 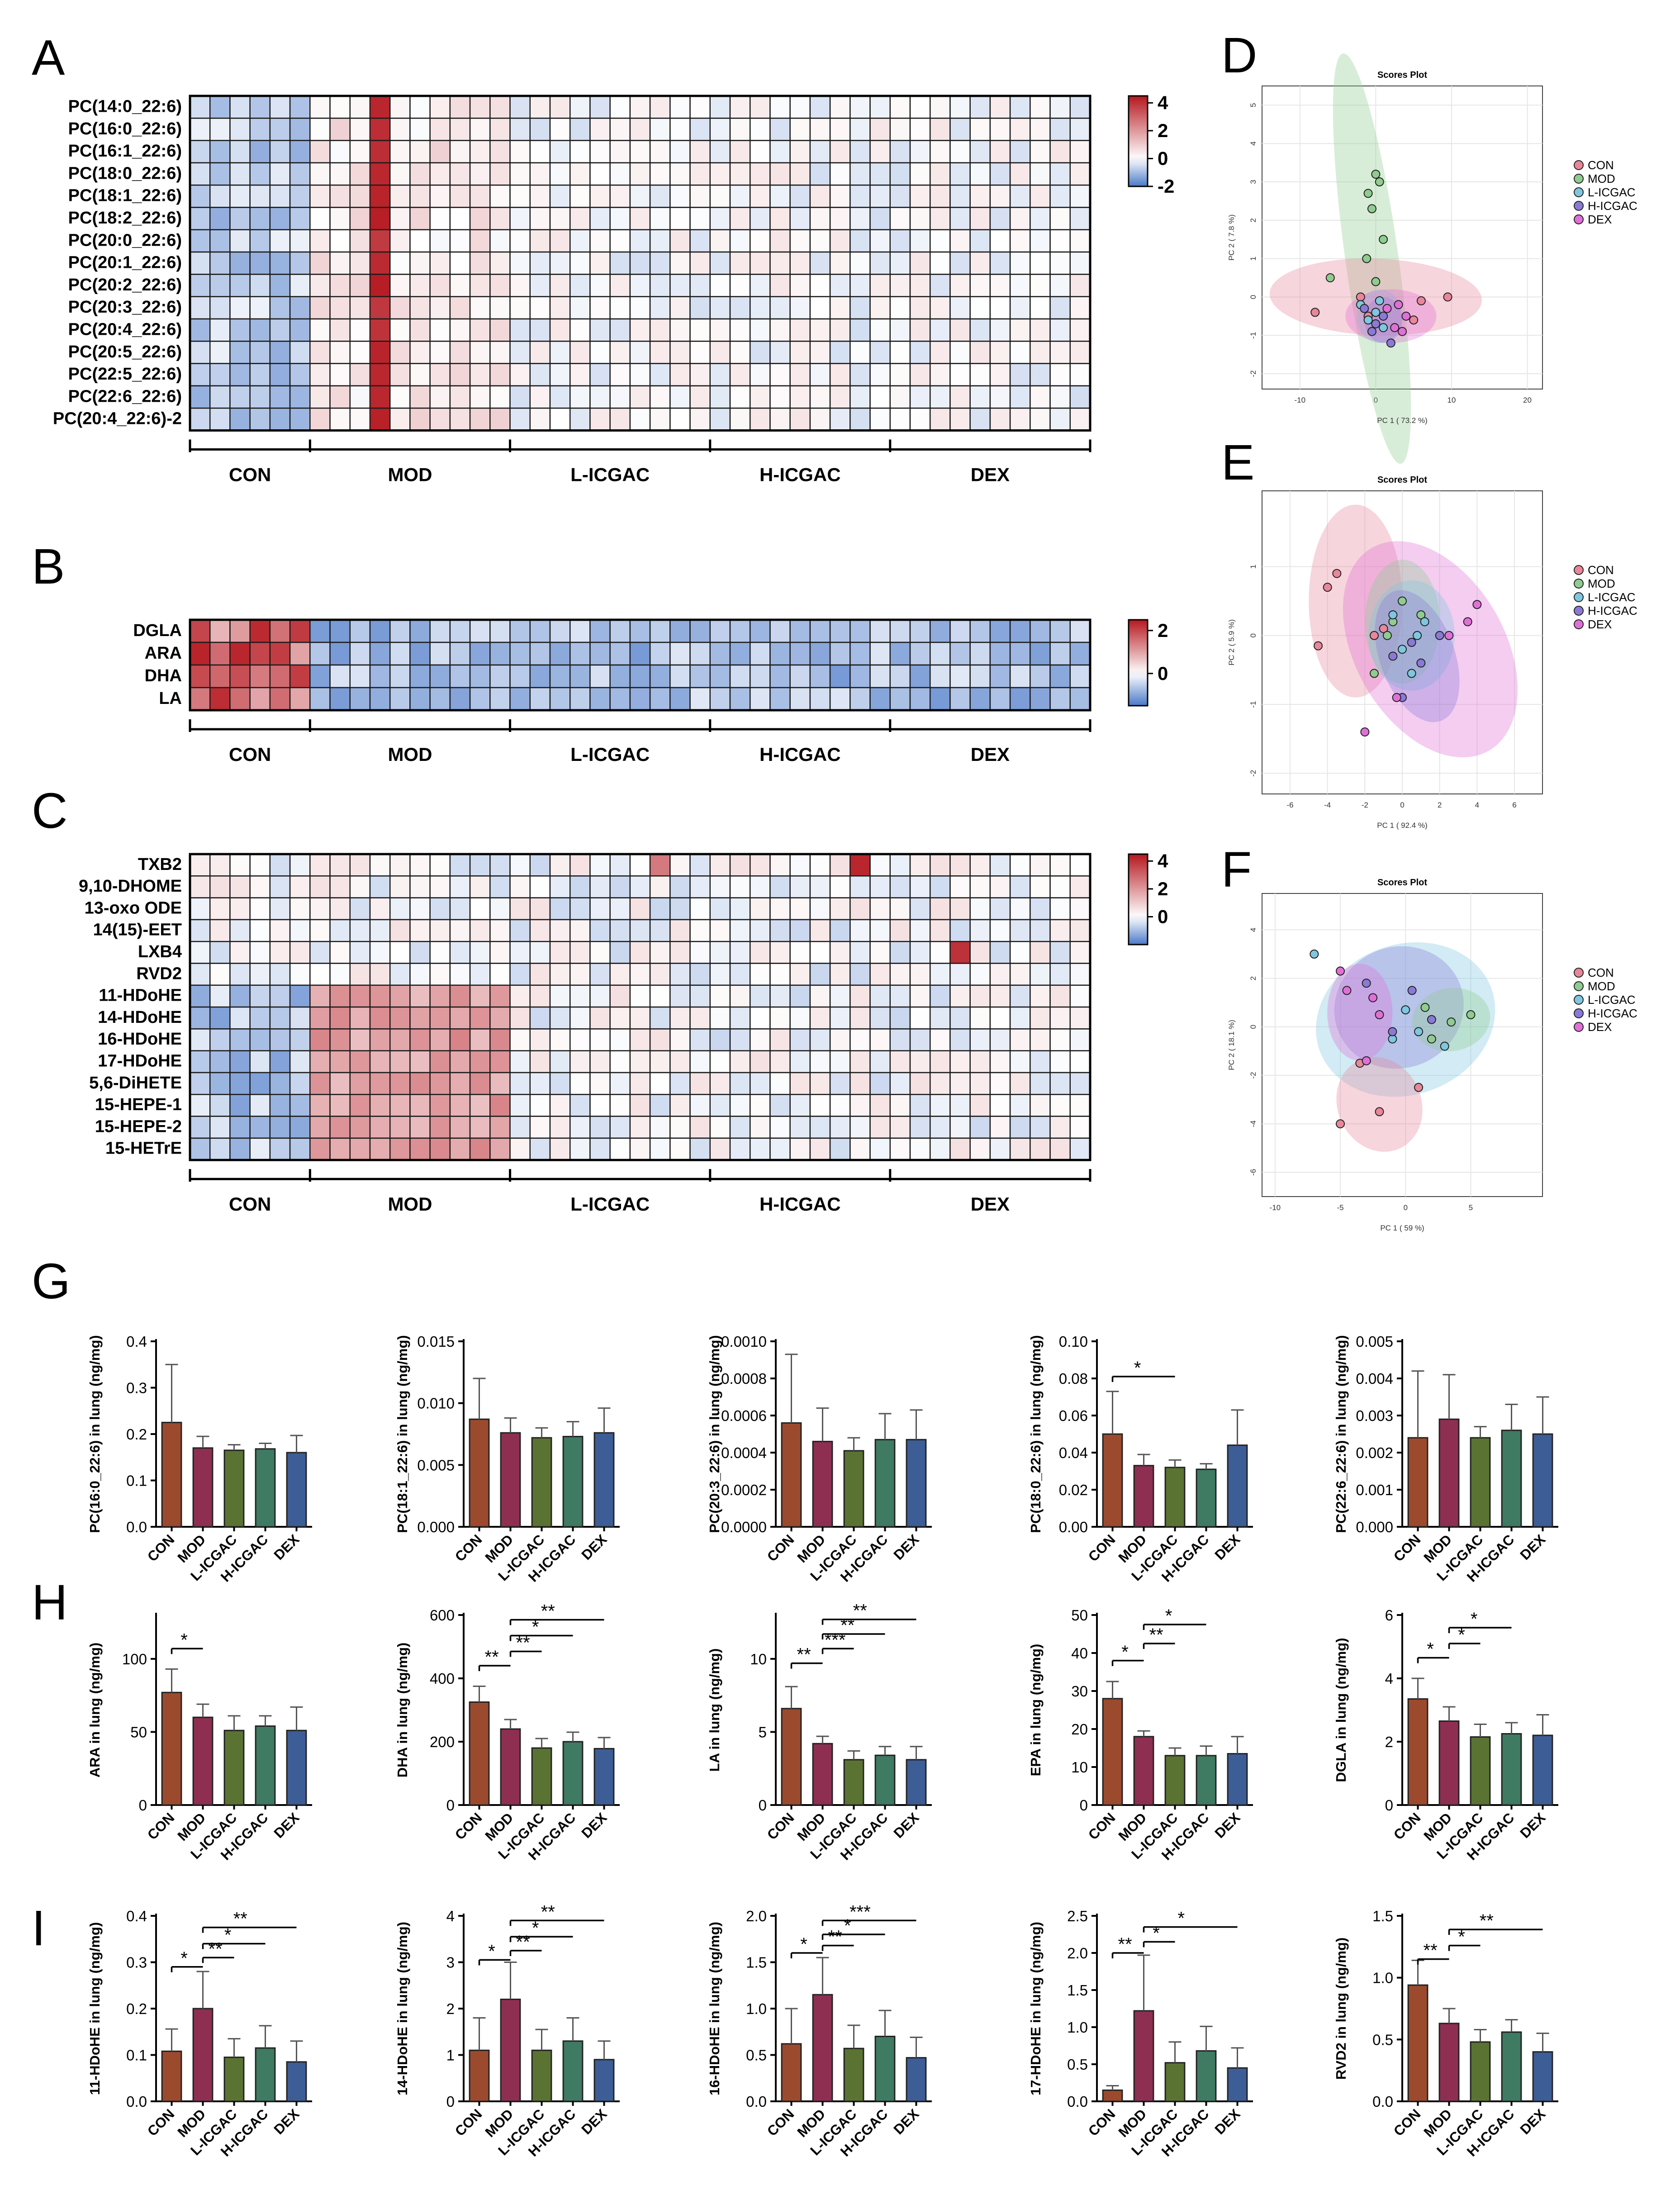 I want to click on pca-point-h-icgac, so click(x=1371, y=331).